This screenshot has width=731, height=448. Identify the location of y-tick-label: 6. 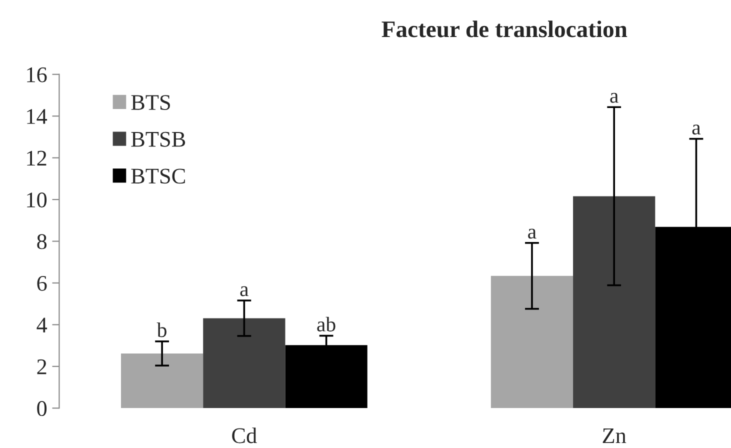
(42, 283).